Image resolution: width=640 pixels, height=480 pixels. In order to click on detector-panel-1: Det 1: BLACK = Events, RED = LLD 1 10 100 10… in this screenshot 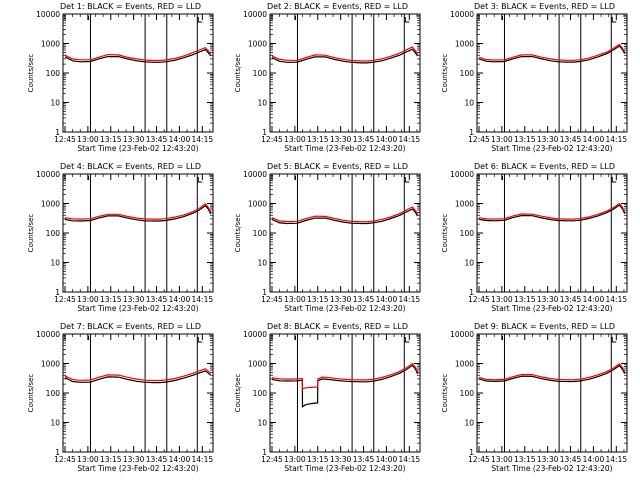, I will do `click(120, 77)`.